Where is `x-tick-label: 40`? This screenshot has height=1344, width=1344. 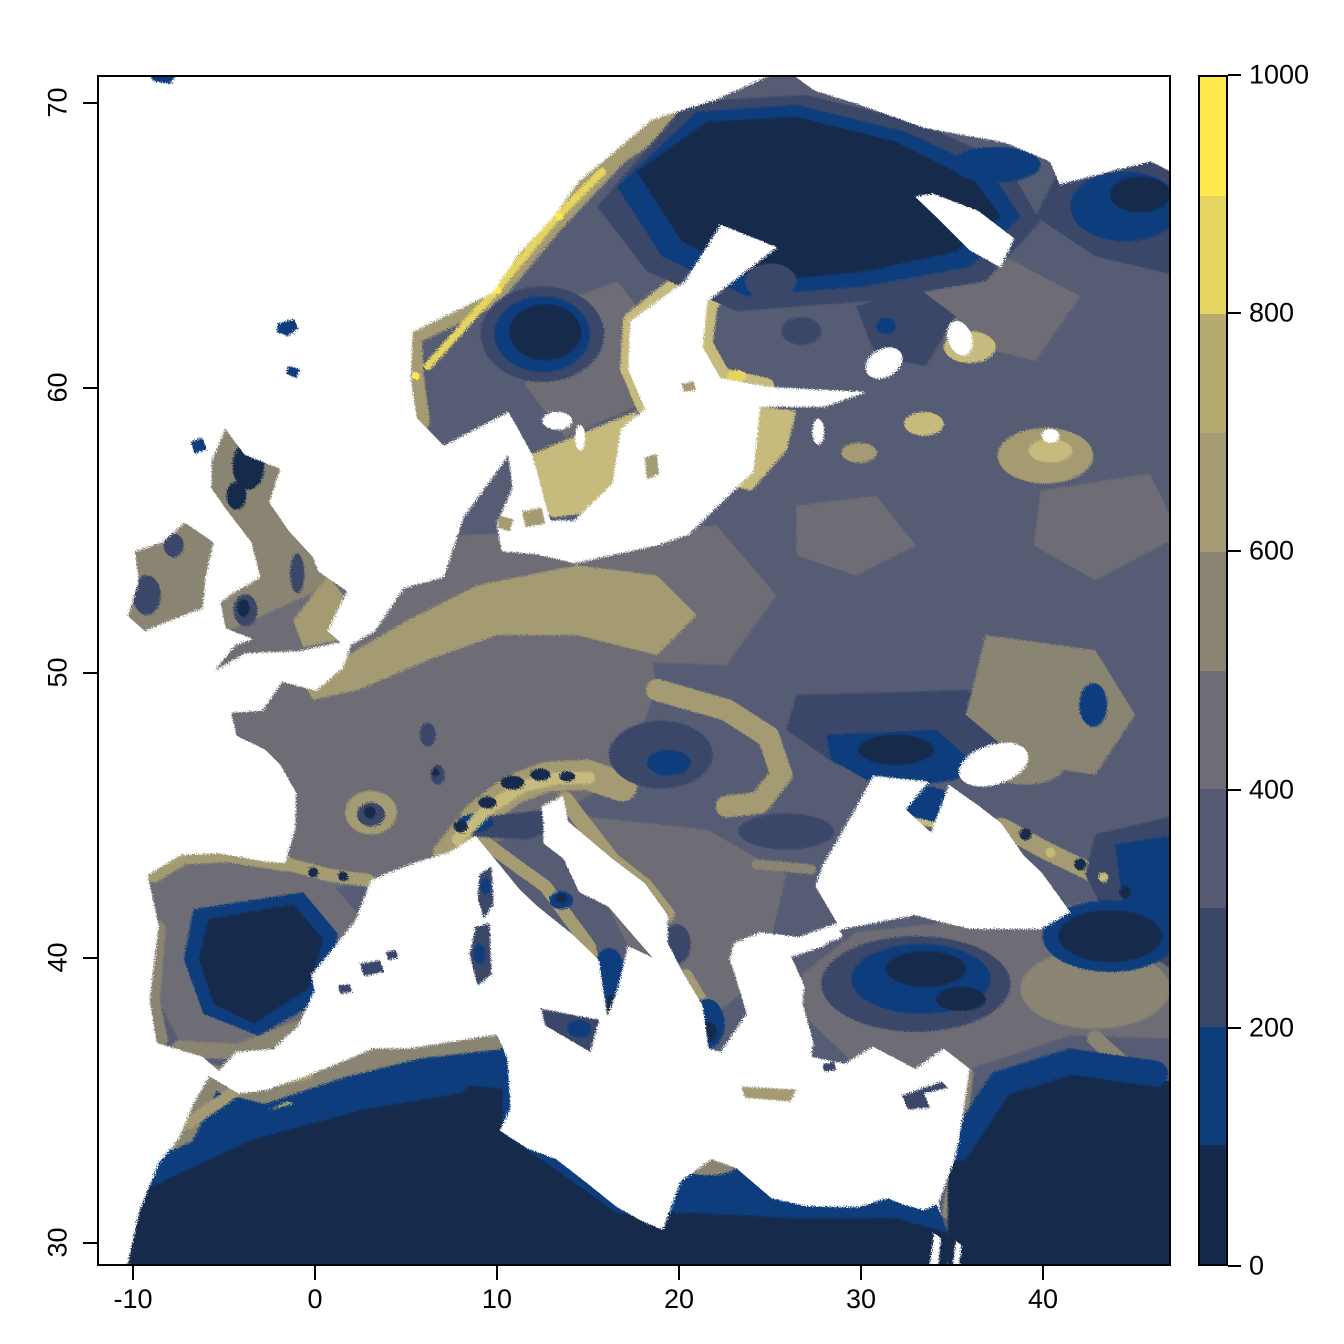
x-tick-label: 40 is located at coordinates (1042, 1299).